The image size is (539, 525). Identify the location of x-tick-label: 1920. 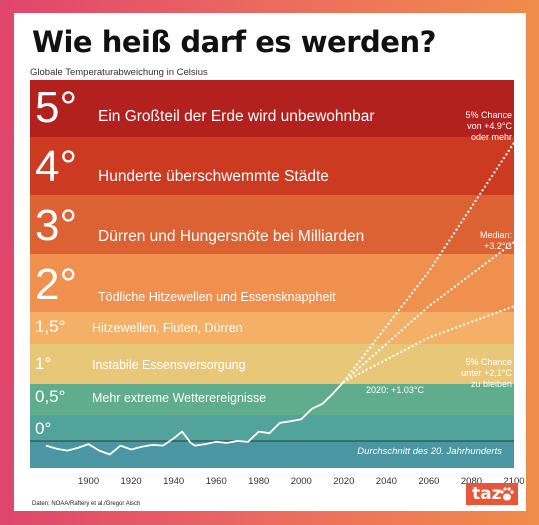
(131, 481).